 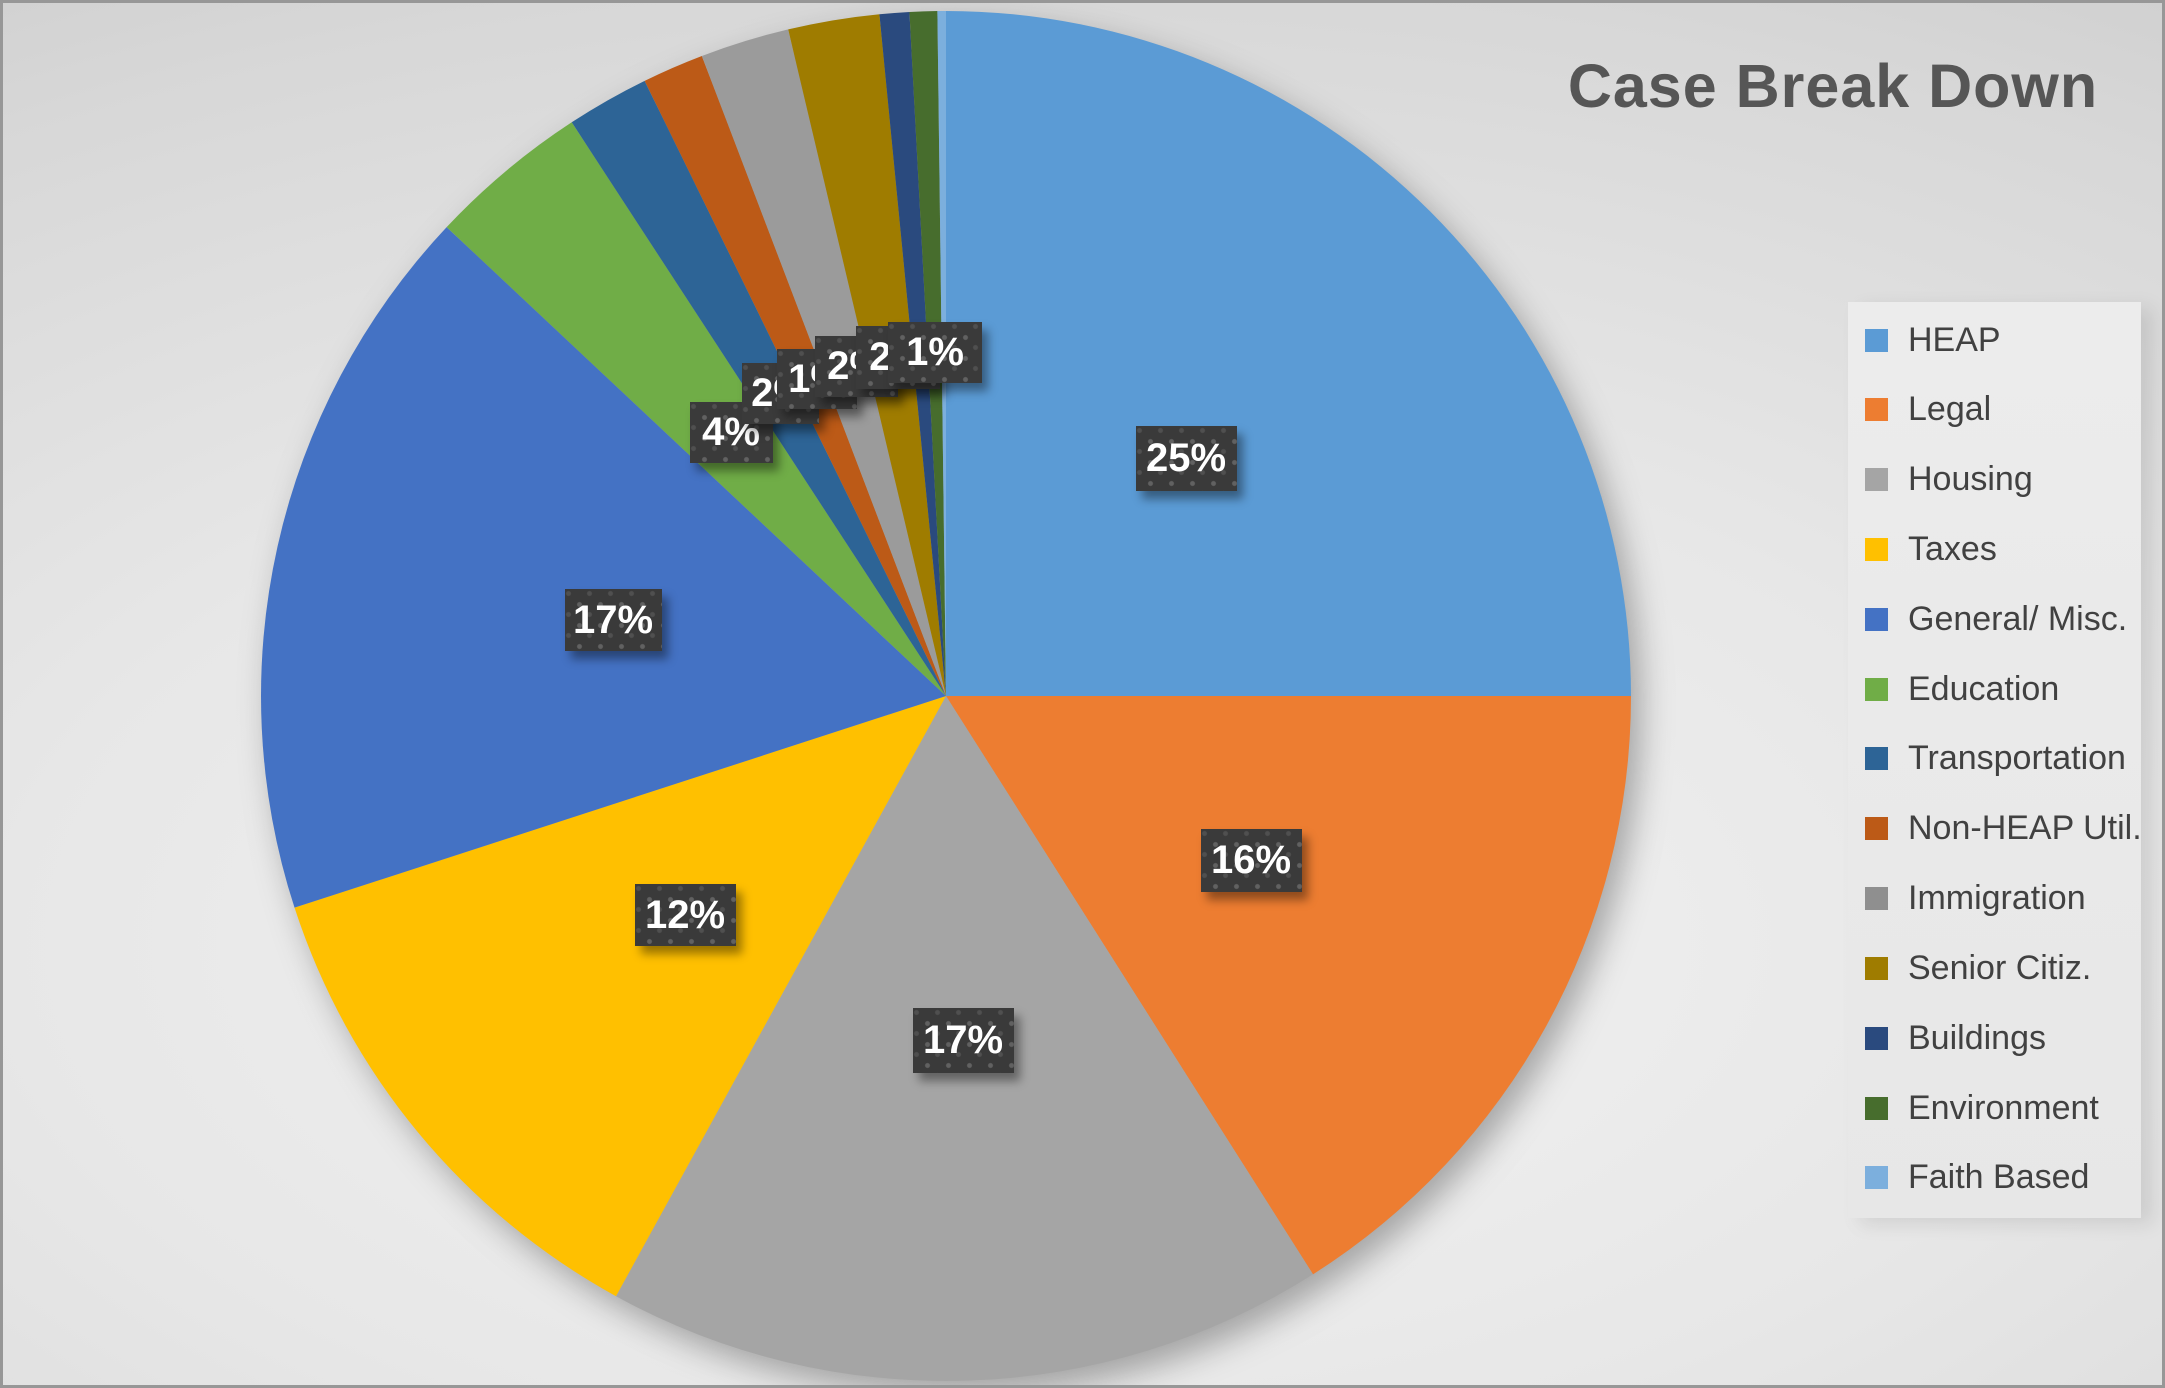 I want to click on legend-item-senior-citiz: Senior Citiz., so click(x=1994, y=968).